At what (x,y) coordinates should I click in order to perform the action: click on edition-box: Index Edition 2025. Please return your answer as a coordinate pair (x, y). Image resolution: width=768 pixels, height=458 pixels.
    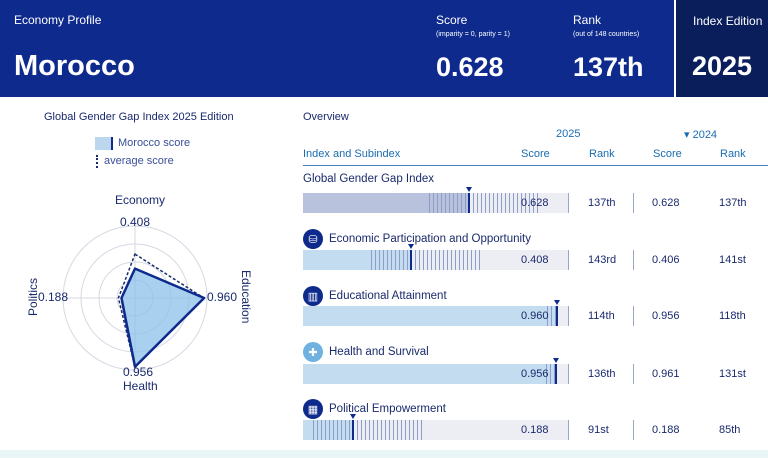
    Looking at the image, I should click on (721, 48).